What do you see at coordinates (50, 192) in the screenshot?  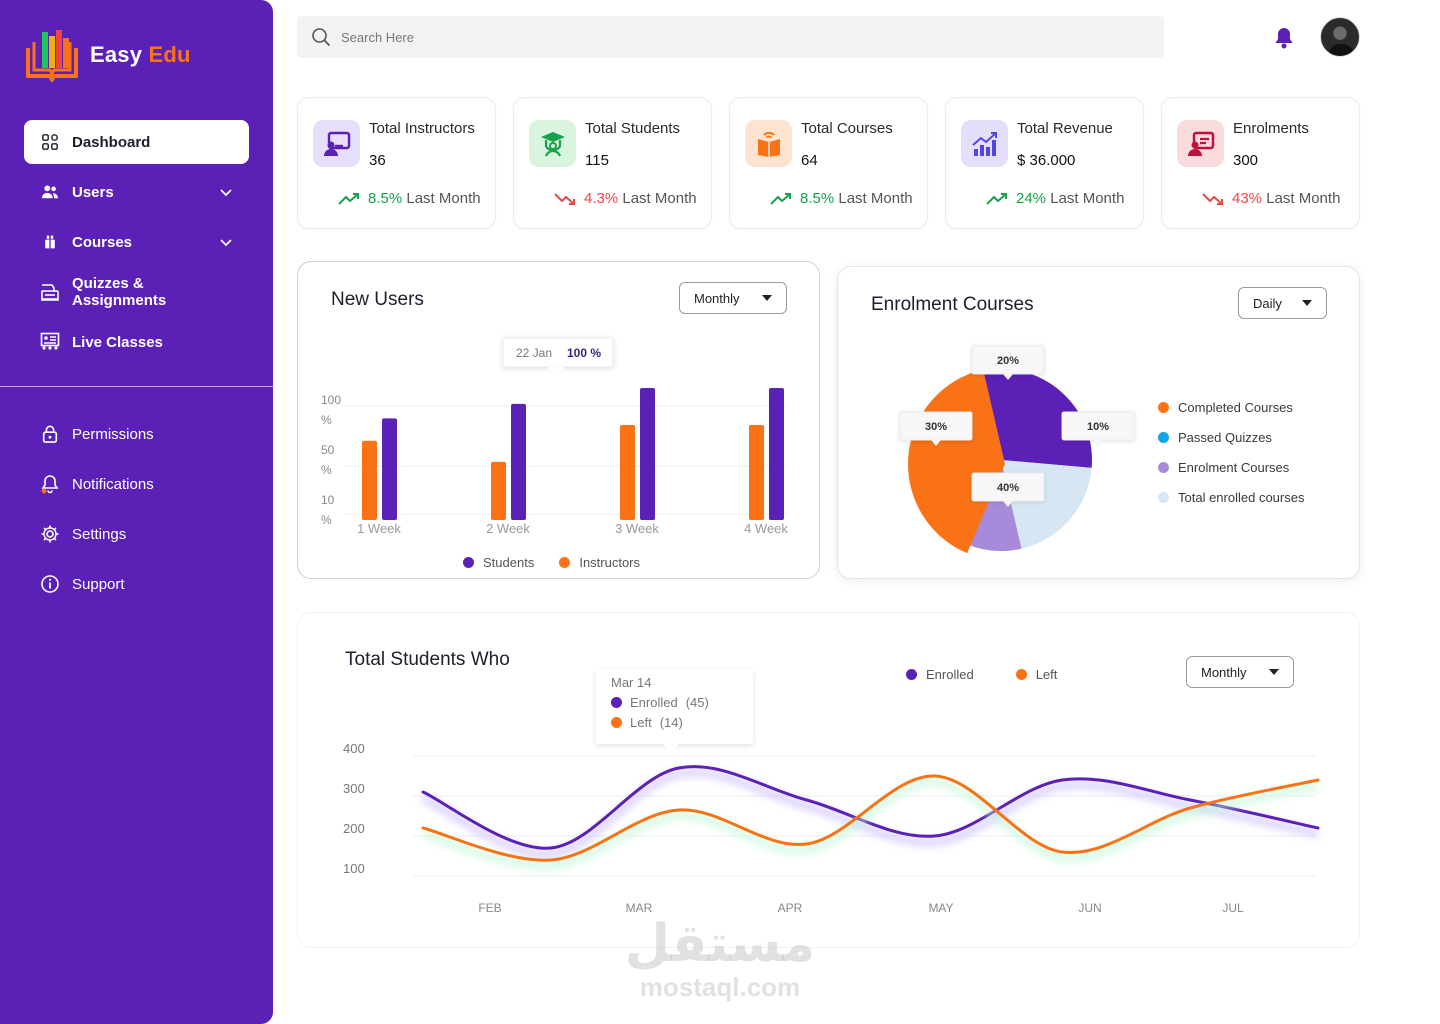 I see `users-icon` at bounding box center [50, 192].